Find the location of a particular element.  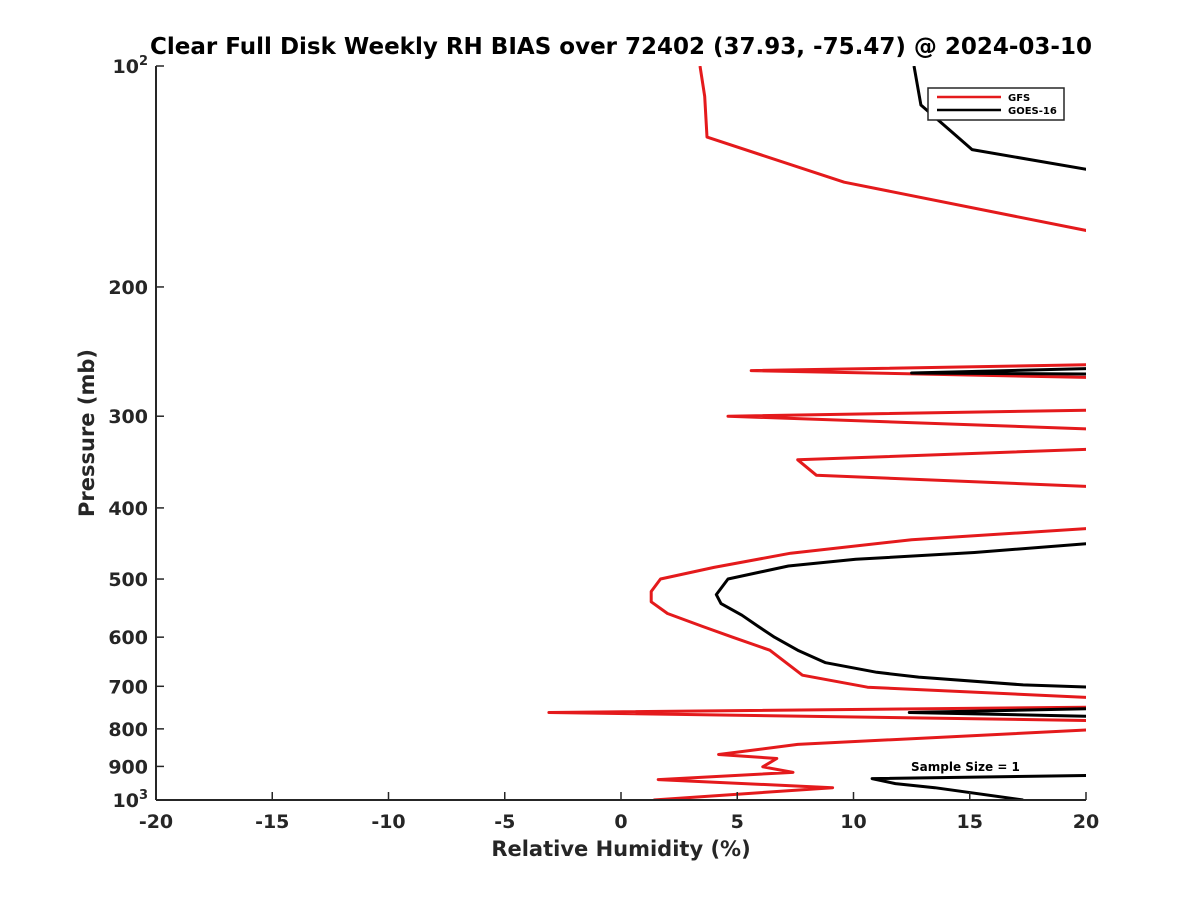

y-tick-label: 10² is located at coordinates (131, 66).